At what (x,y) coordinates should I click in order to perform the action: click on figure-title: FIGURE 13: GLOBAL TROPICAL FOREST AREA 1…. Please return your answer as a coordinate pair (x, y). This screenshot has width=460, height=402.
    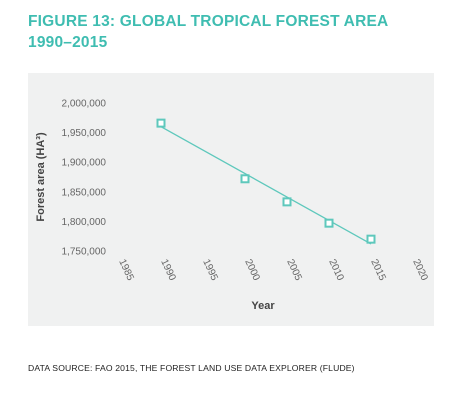
    Looking at the image, I should click on (238, 32).